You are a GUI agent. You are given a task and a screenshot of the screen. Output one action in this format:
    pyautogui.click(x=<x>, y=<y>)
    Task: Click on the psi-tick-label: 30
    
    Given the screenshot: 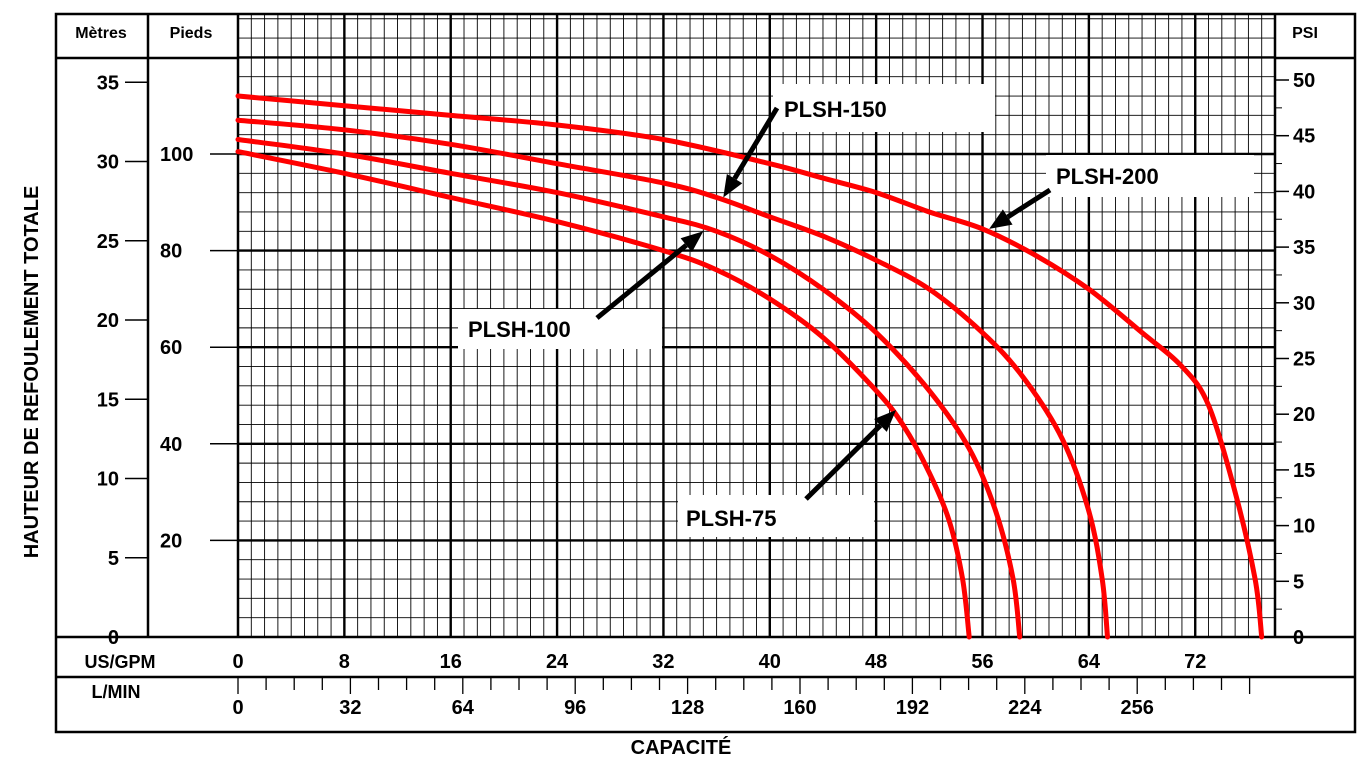 What is the action you would take?
    pyautogui.click(x=1304, y=304)
    